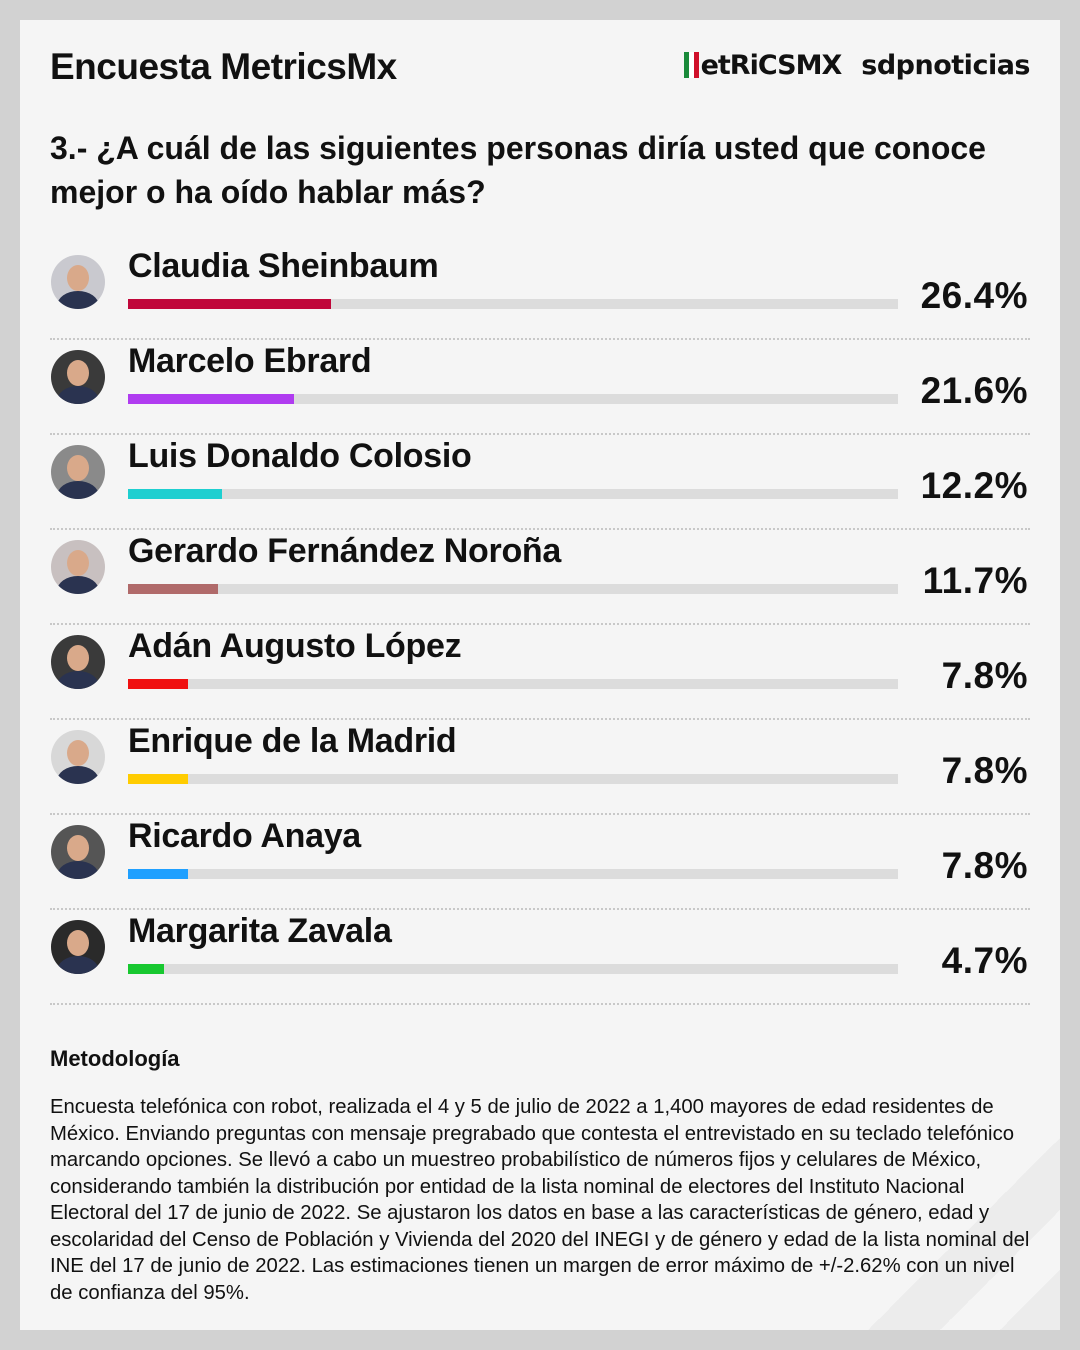  Describe the element at coordinates (295, 646) in the screenshot. I see `category-label: Adán Augusto López` at that location.